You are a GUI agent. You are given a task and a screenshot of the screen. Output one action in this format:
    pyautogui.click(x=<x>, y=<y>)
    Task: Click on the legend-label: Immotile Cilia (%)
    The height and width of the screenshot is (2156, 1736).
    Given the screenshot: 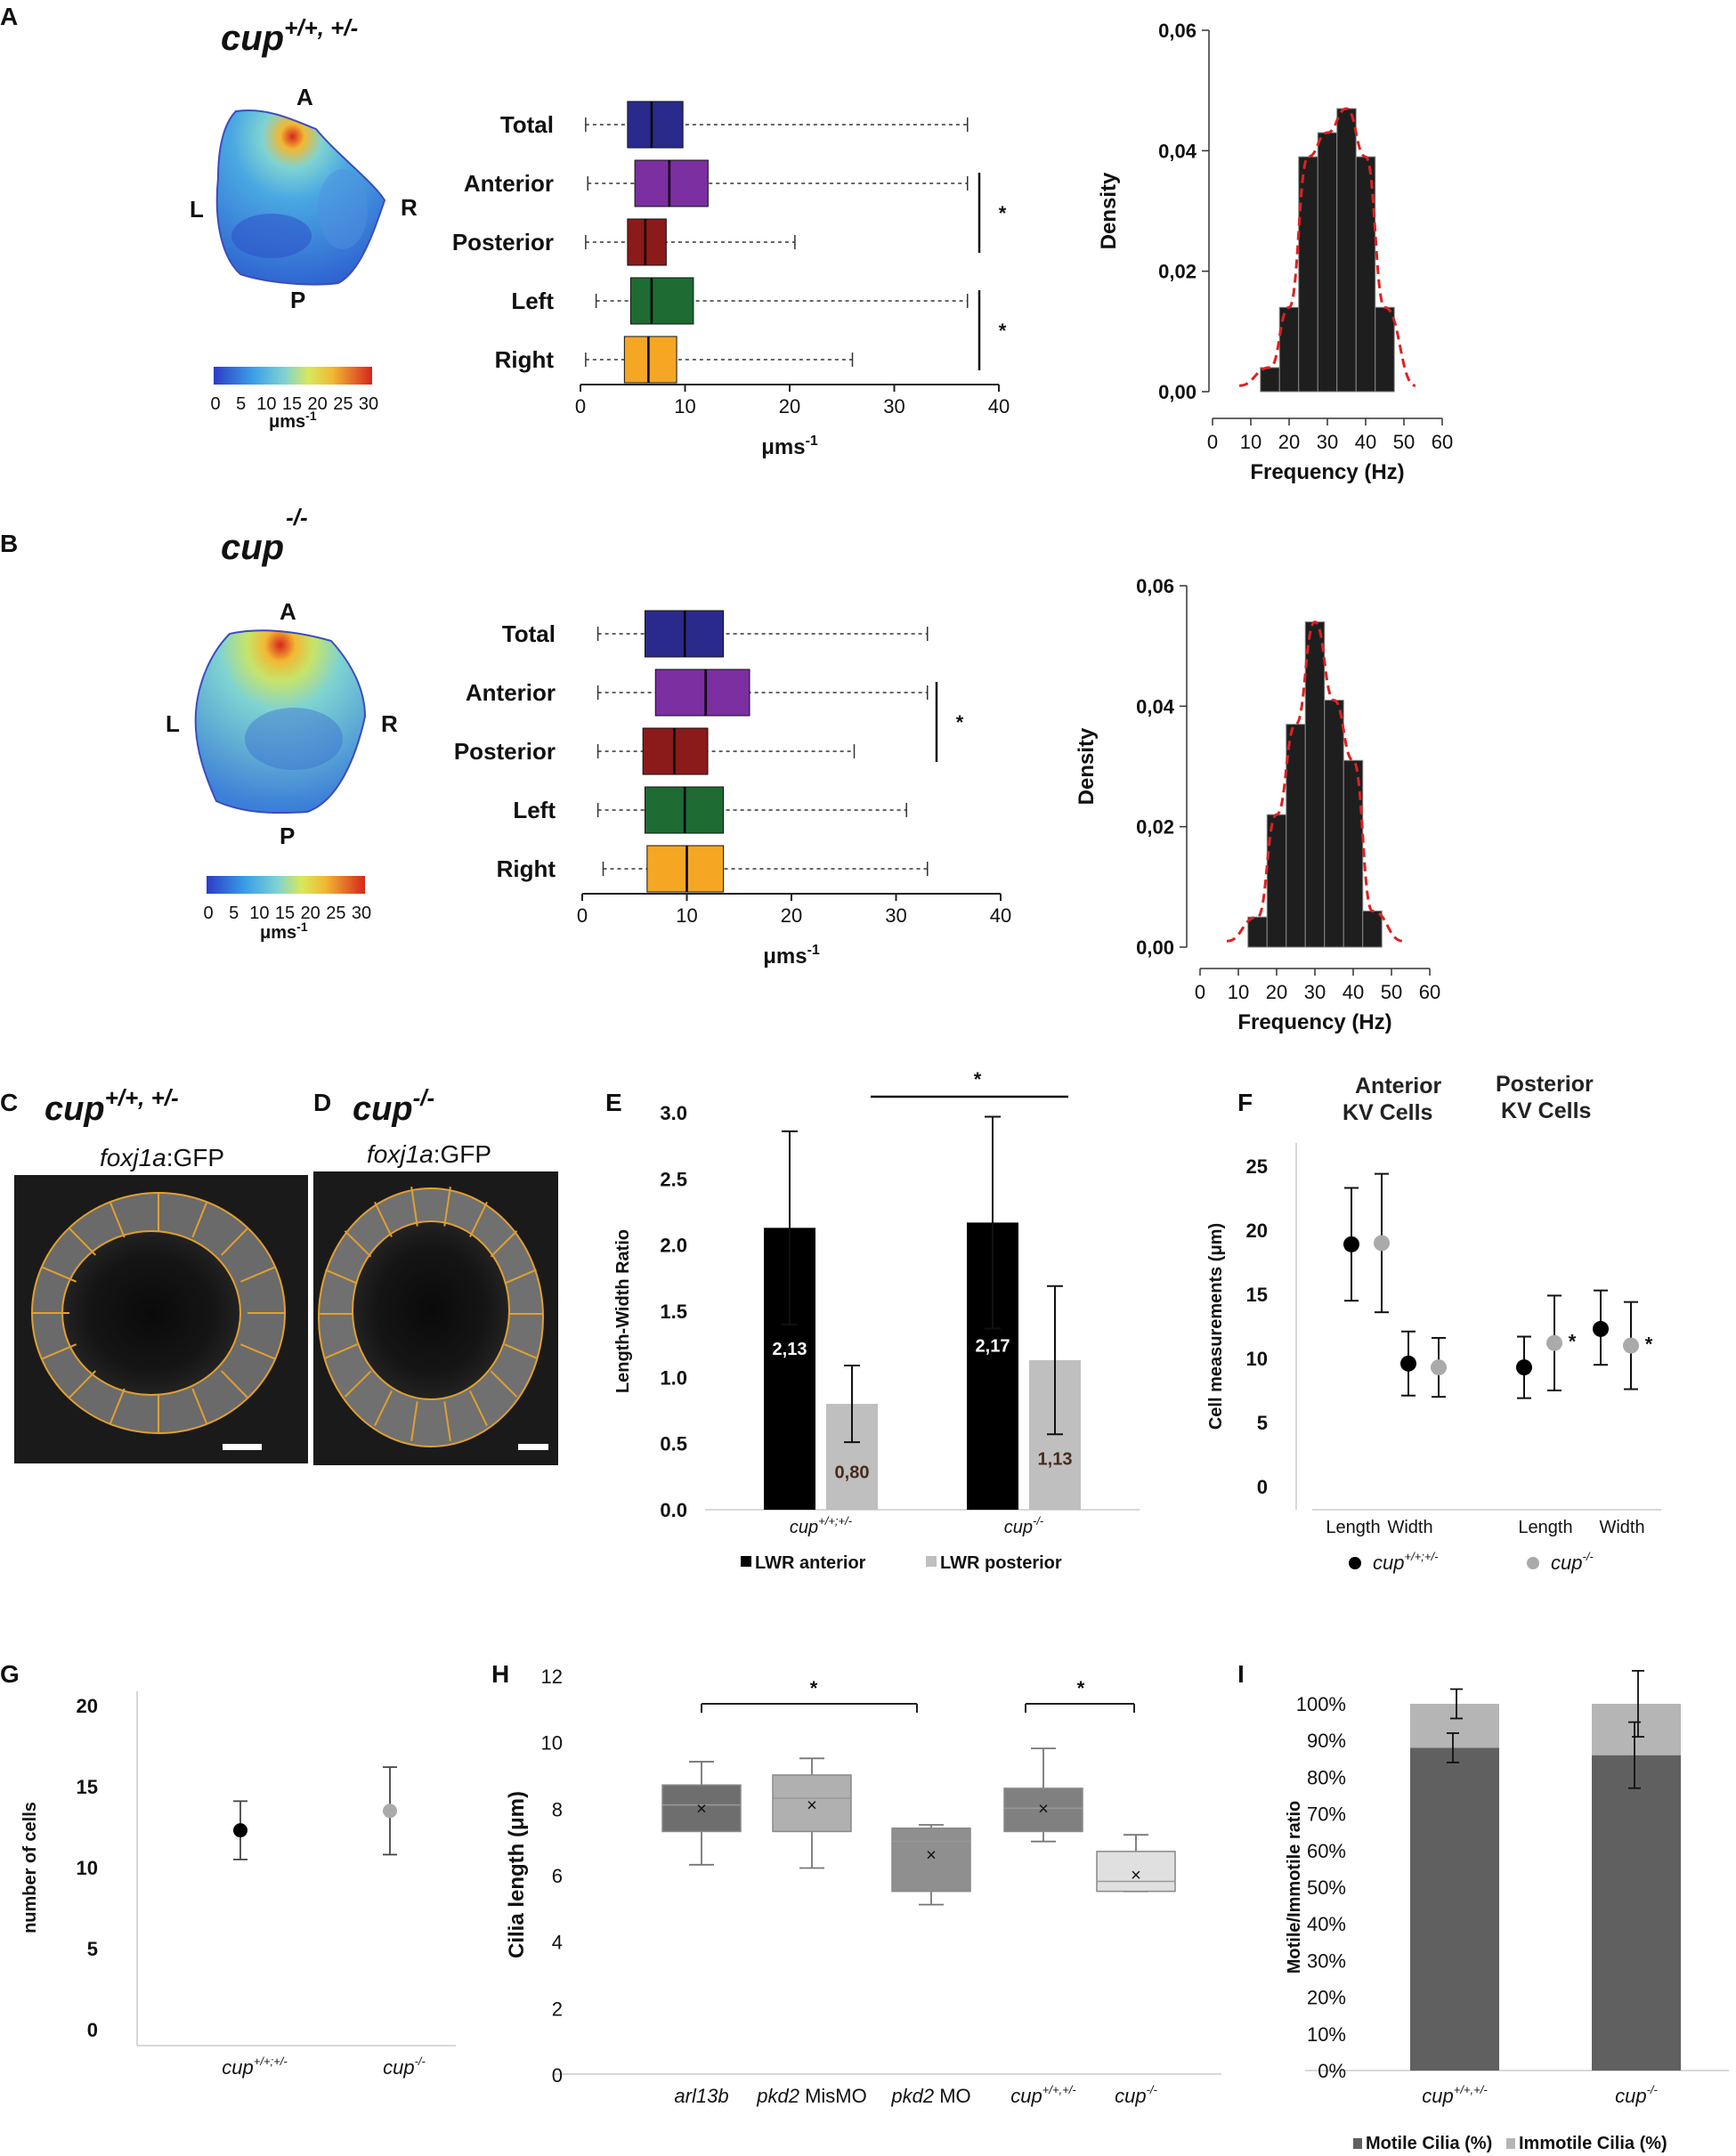 What is the action you would take?
    pyautogui.click(x=1593, y=2143)
    